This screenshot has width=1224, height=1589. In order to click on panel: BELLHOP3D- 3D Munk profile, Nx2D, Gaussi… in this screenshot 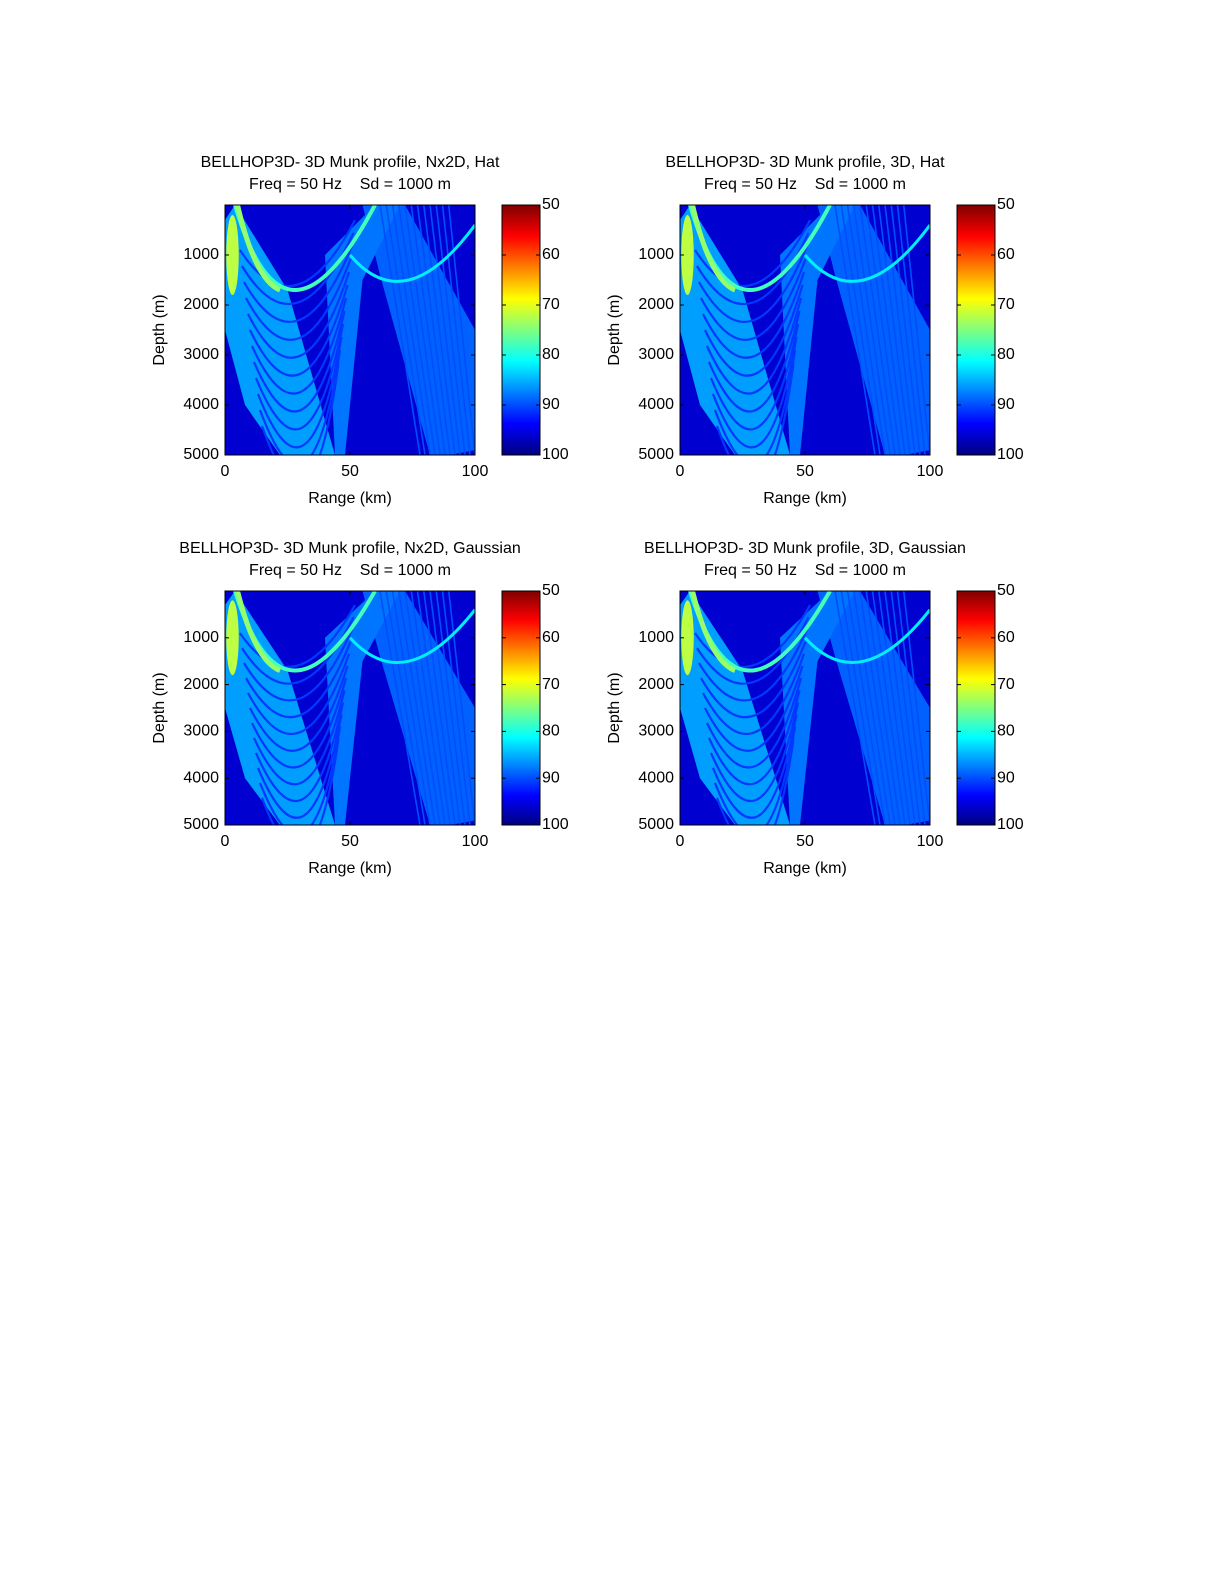, I will do `click(360, 708)`.